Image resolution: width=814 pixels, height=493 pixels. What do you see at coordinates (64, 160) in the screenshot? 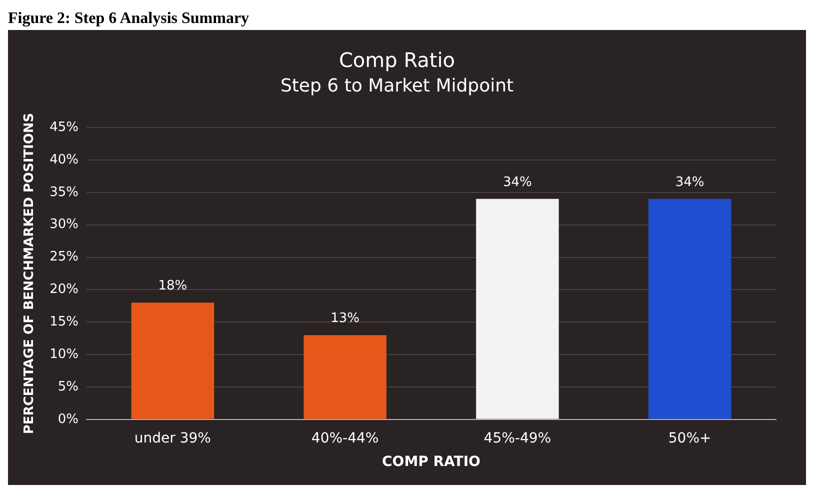
I see `y-tick-label: 40%` at bounding box center [64, 160].